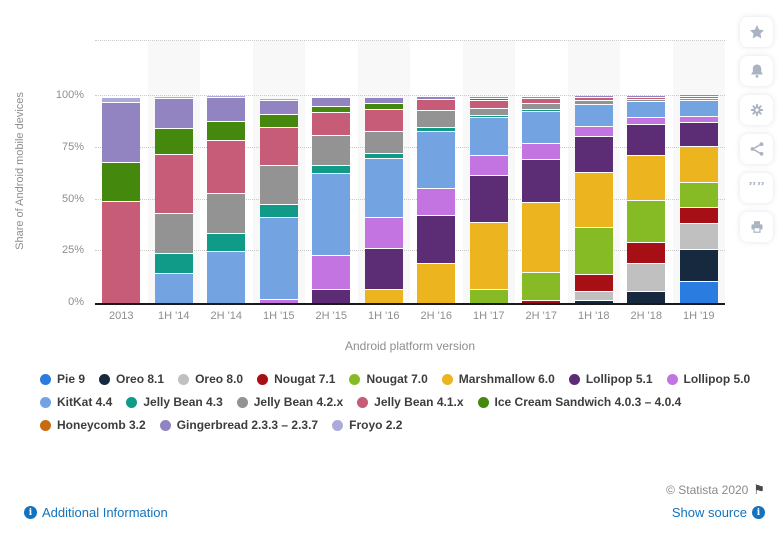 This screenshot has width=783, height=537. I want to click on favorite-button, so click(756, 32).